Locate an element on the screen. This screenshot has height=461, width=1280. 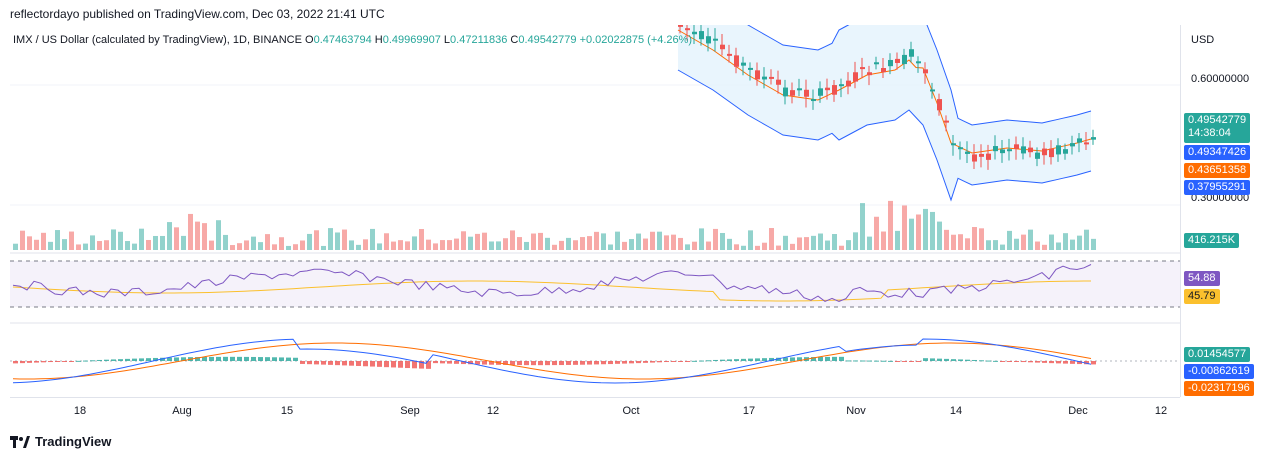
time-tick: Nov is located at coordinates (856, 411).